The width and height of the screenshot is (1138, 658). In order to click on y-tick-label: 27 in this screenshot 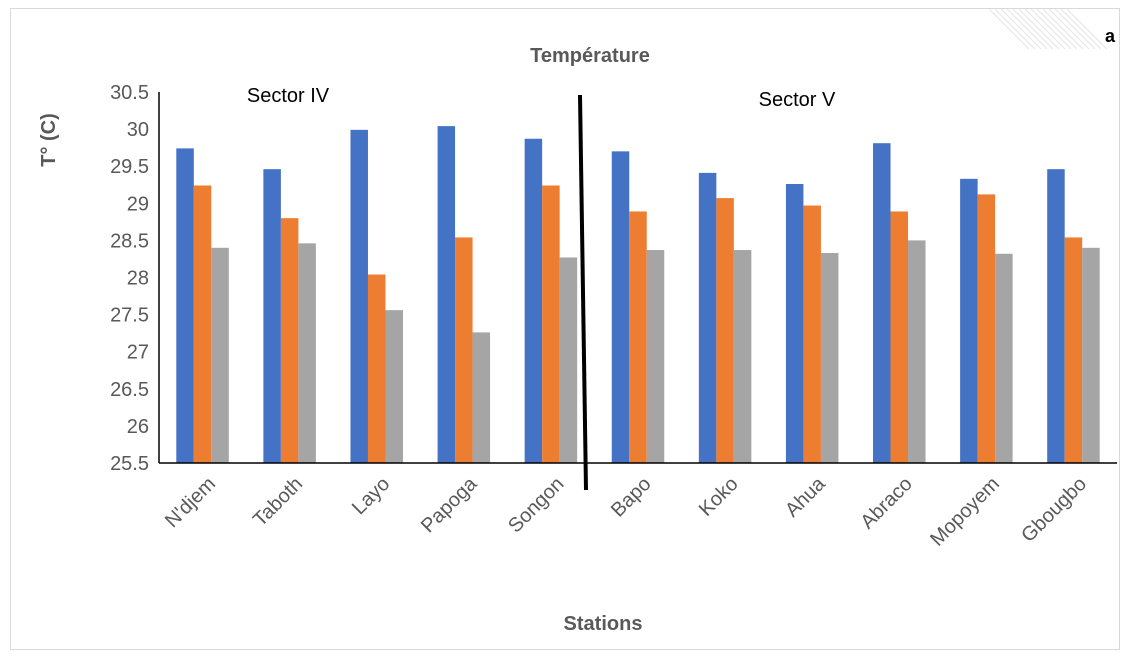, I will do `click(138, 353)`.